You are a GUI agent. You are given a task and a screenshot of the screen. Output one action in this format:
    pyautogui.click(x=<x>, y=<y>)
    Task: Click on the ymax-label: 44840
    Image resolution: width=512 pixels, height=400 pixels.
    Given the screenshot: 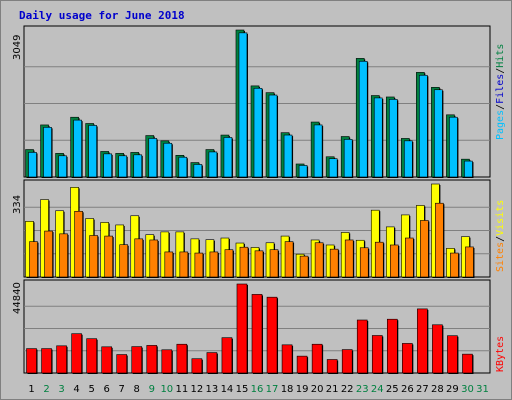 What is the action you would take?
    pyautogui.click(x=17, y=298)
    